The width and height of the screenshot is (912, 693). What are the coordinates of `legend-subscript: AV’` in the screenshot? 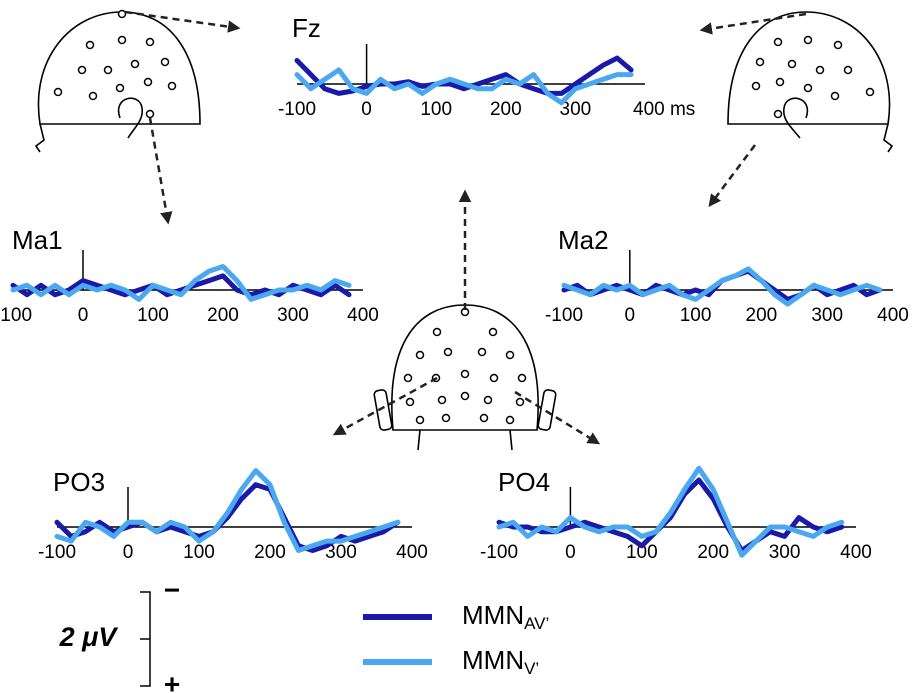 It's located at (536, 623).